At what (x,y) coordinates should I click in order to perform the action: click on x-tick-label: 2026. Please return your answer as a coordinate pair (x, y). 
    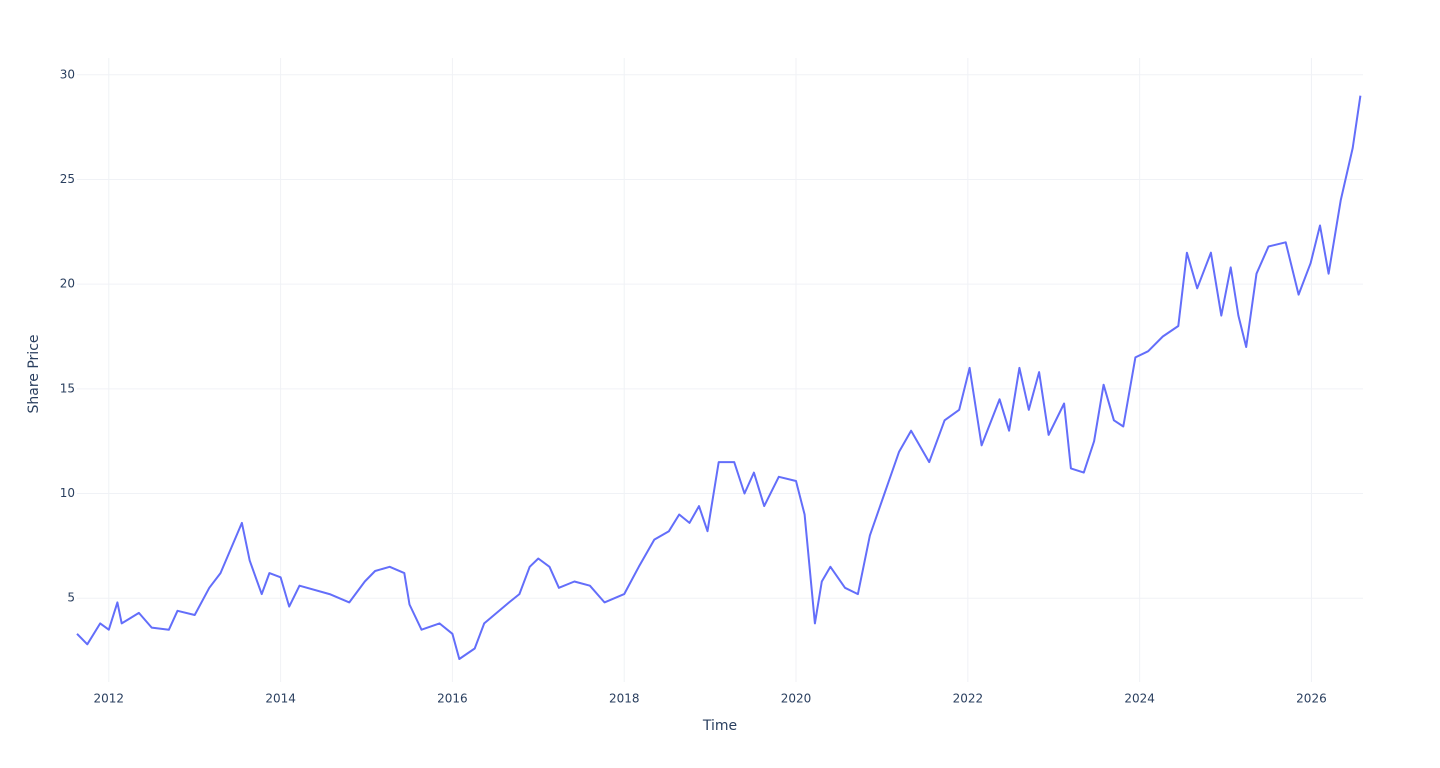
    Looking at the image, I should click on (1311, 699).